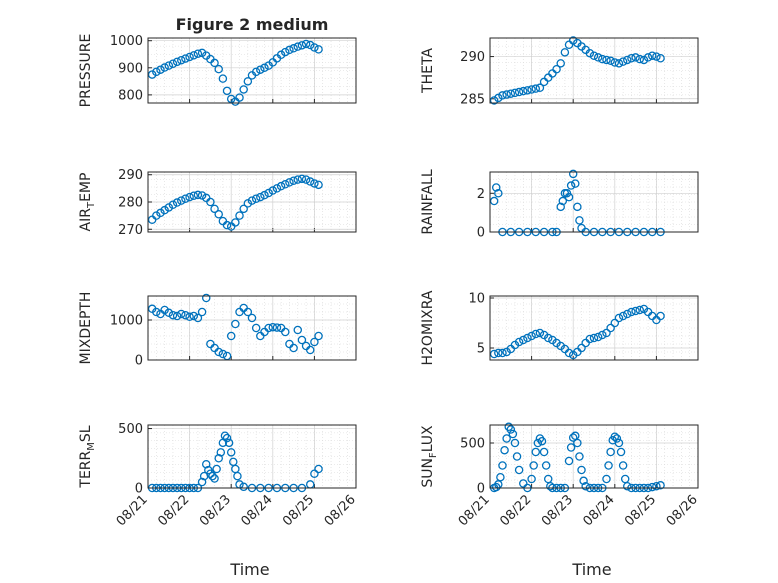 The image size is (778, 583). Describe the element at coordinates (599, 510) in the screenshot. I see `x-tick-label: 08/24` at that location.